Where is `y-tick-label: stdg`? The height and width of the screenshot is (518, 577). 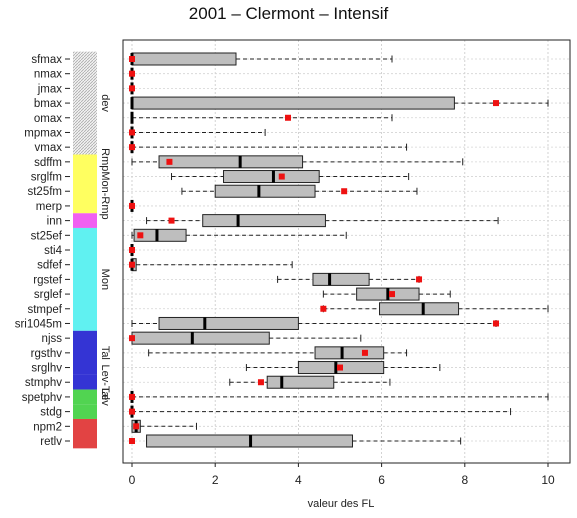 y-tick-label: stdg is located at coordinates (51, 413).